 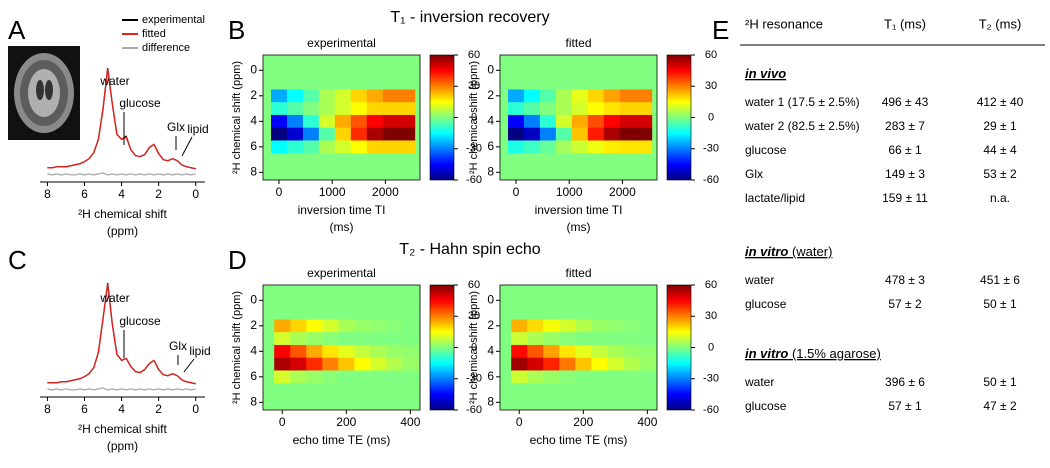 What do you see at coordinates (490, 325) in the screenshot?
I see `y-tick-label: 2` at bounding box center [490, 325].